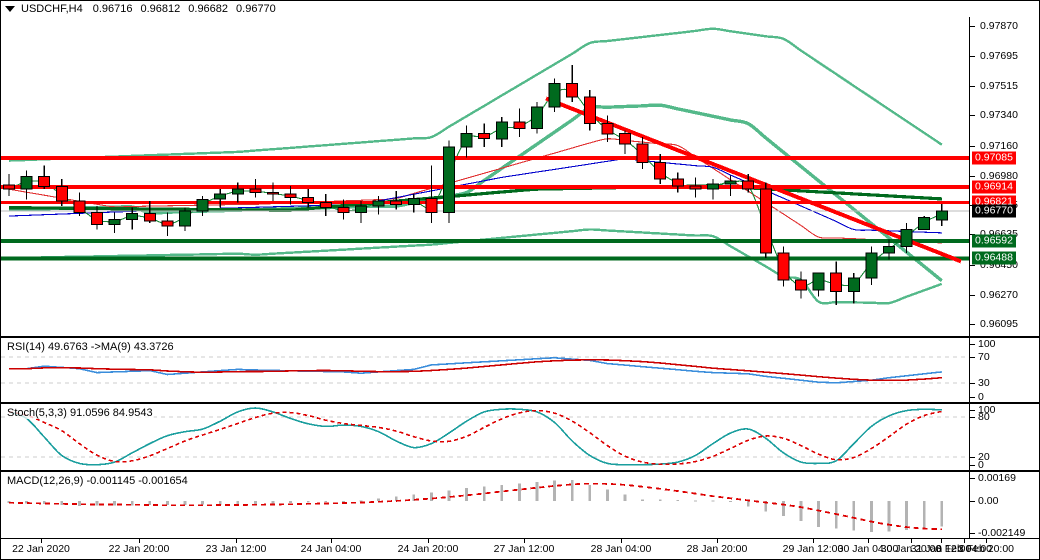  I want to click on downtrend-line, so click(753, 180).